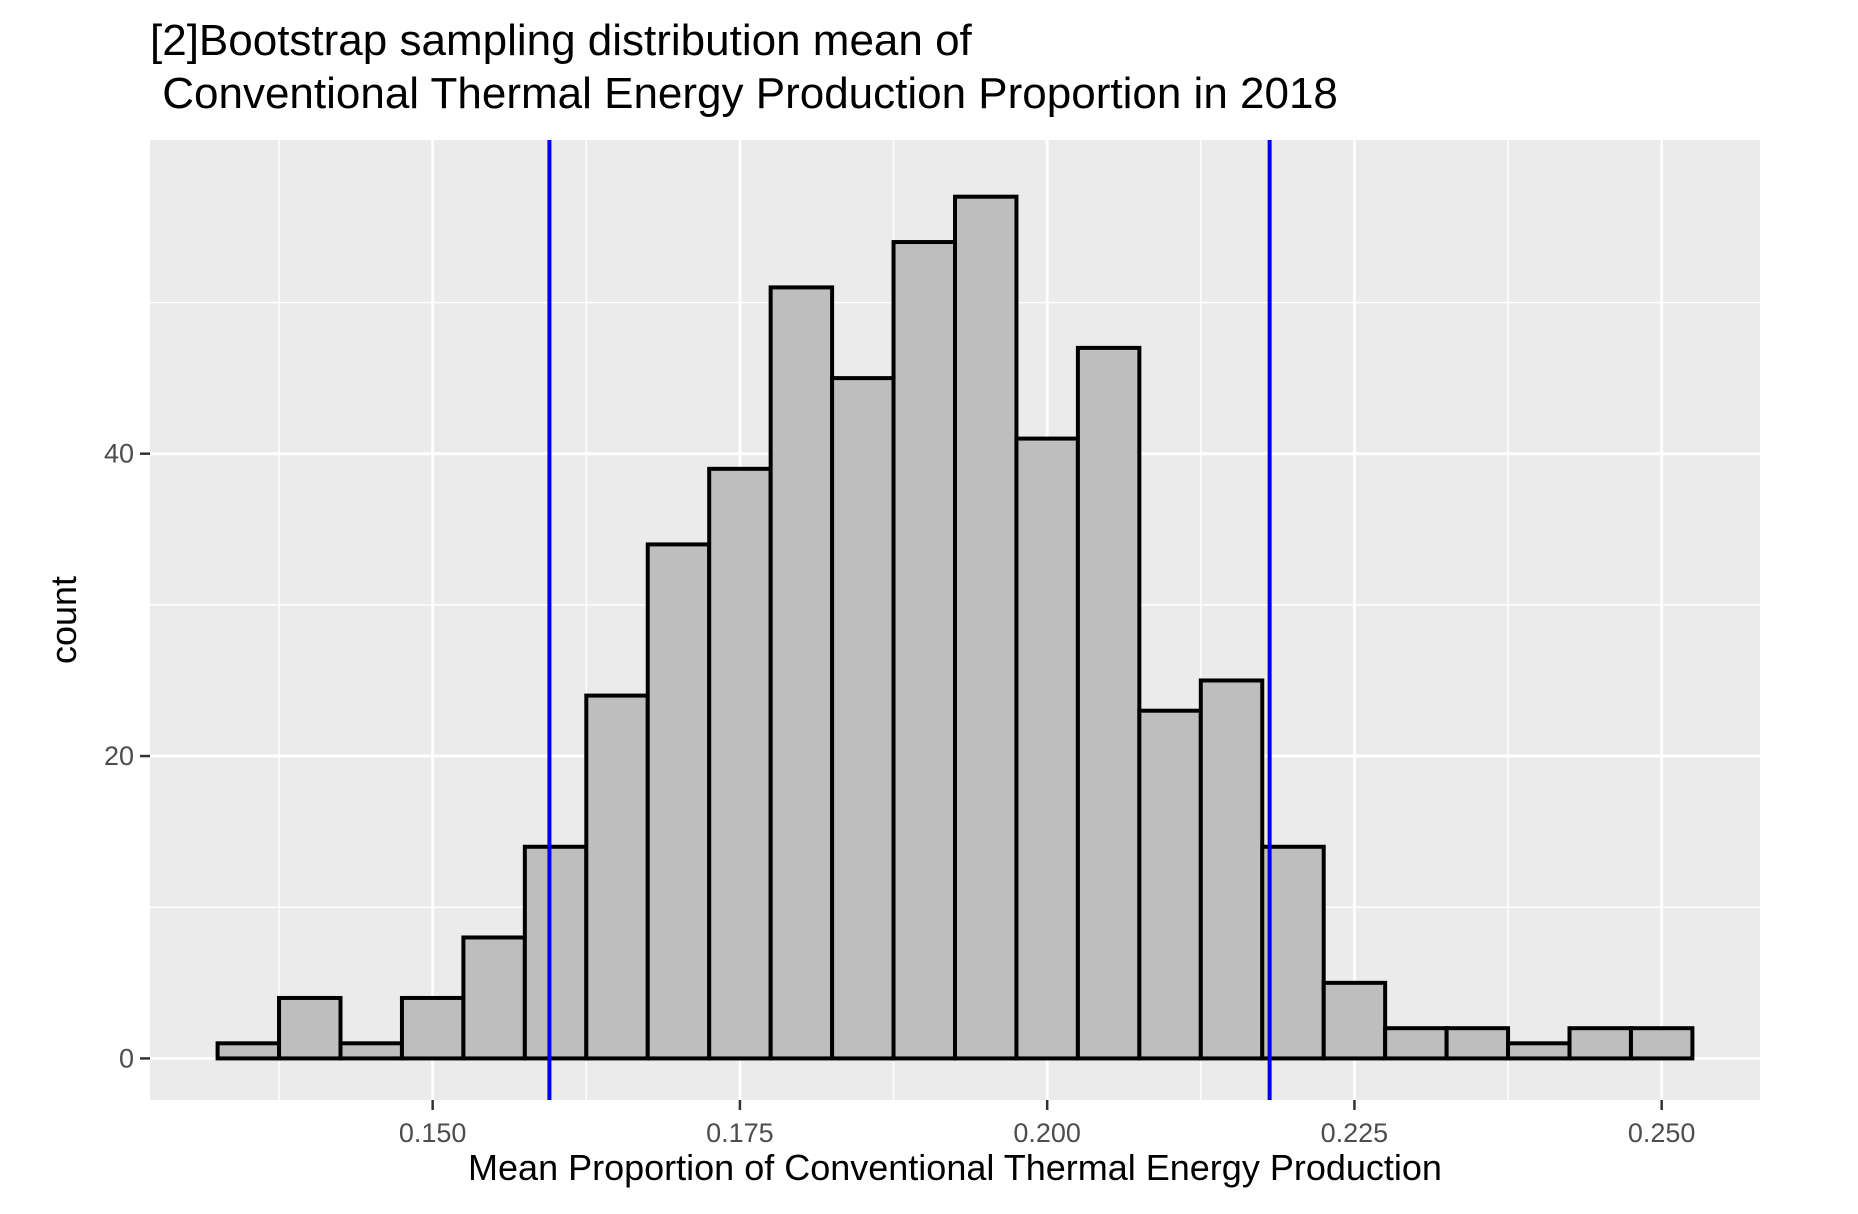 The width and height of the screenshot is (1858, 1214). I want to click on y-axis-title: count, so click(63, 620).